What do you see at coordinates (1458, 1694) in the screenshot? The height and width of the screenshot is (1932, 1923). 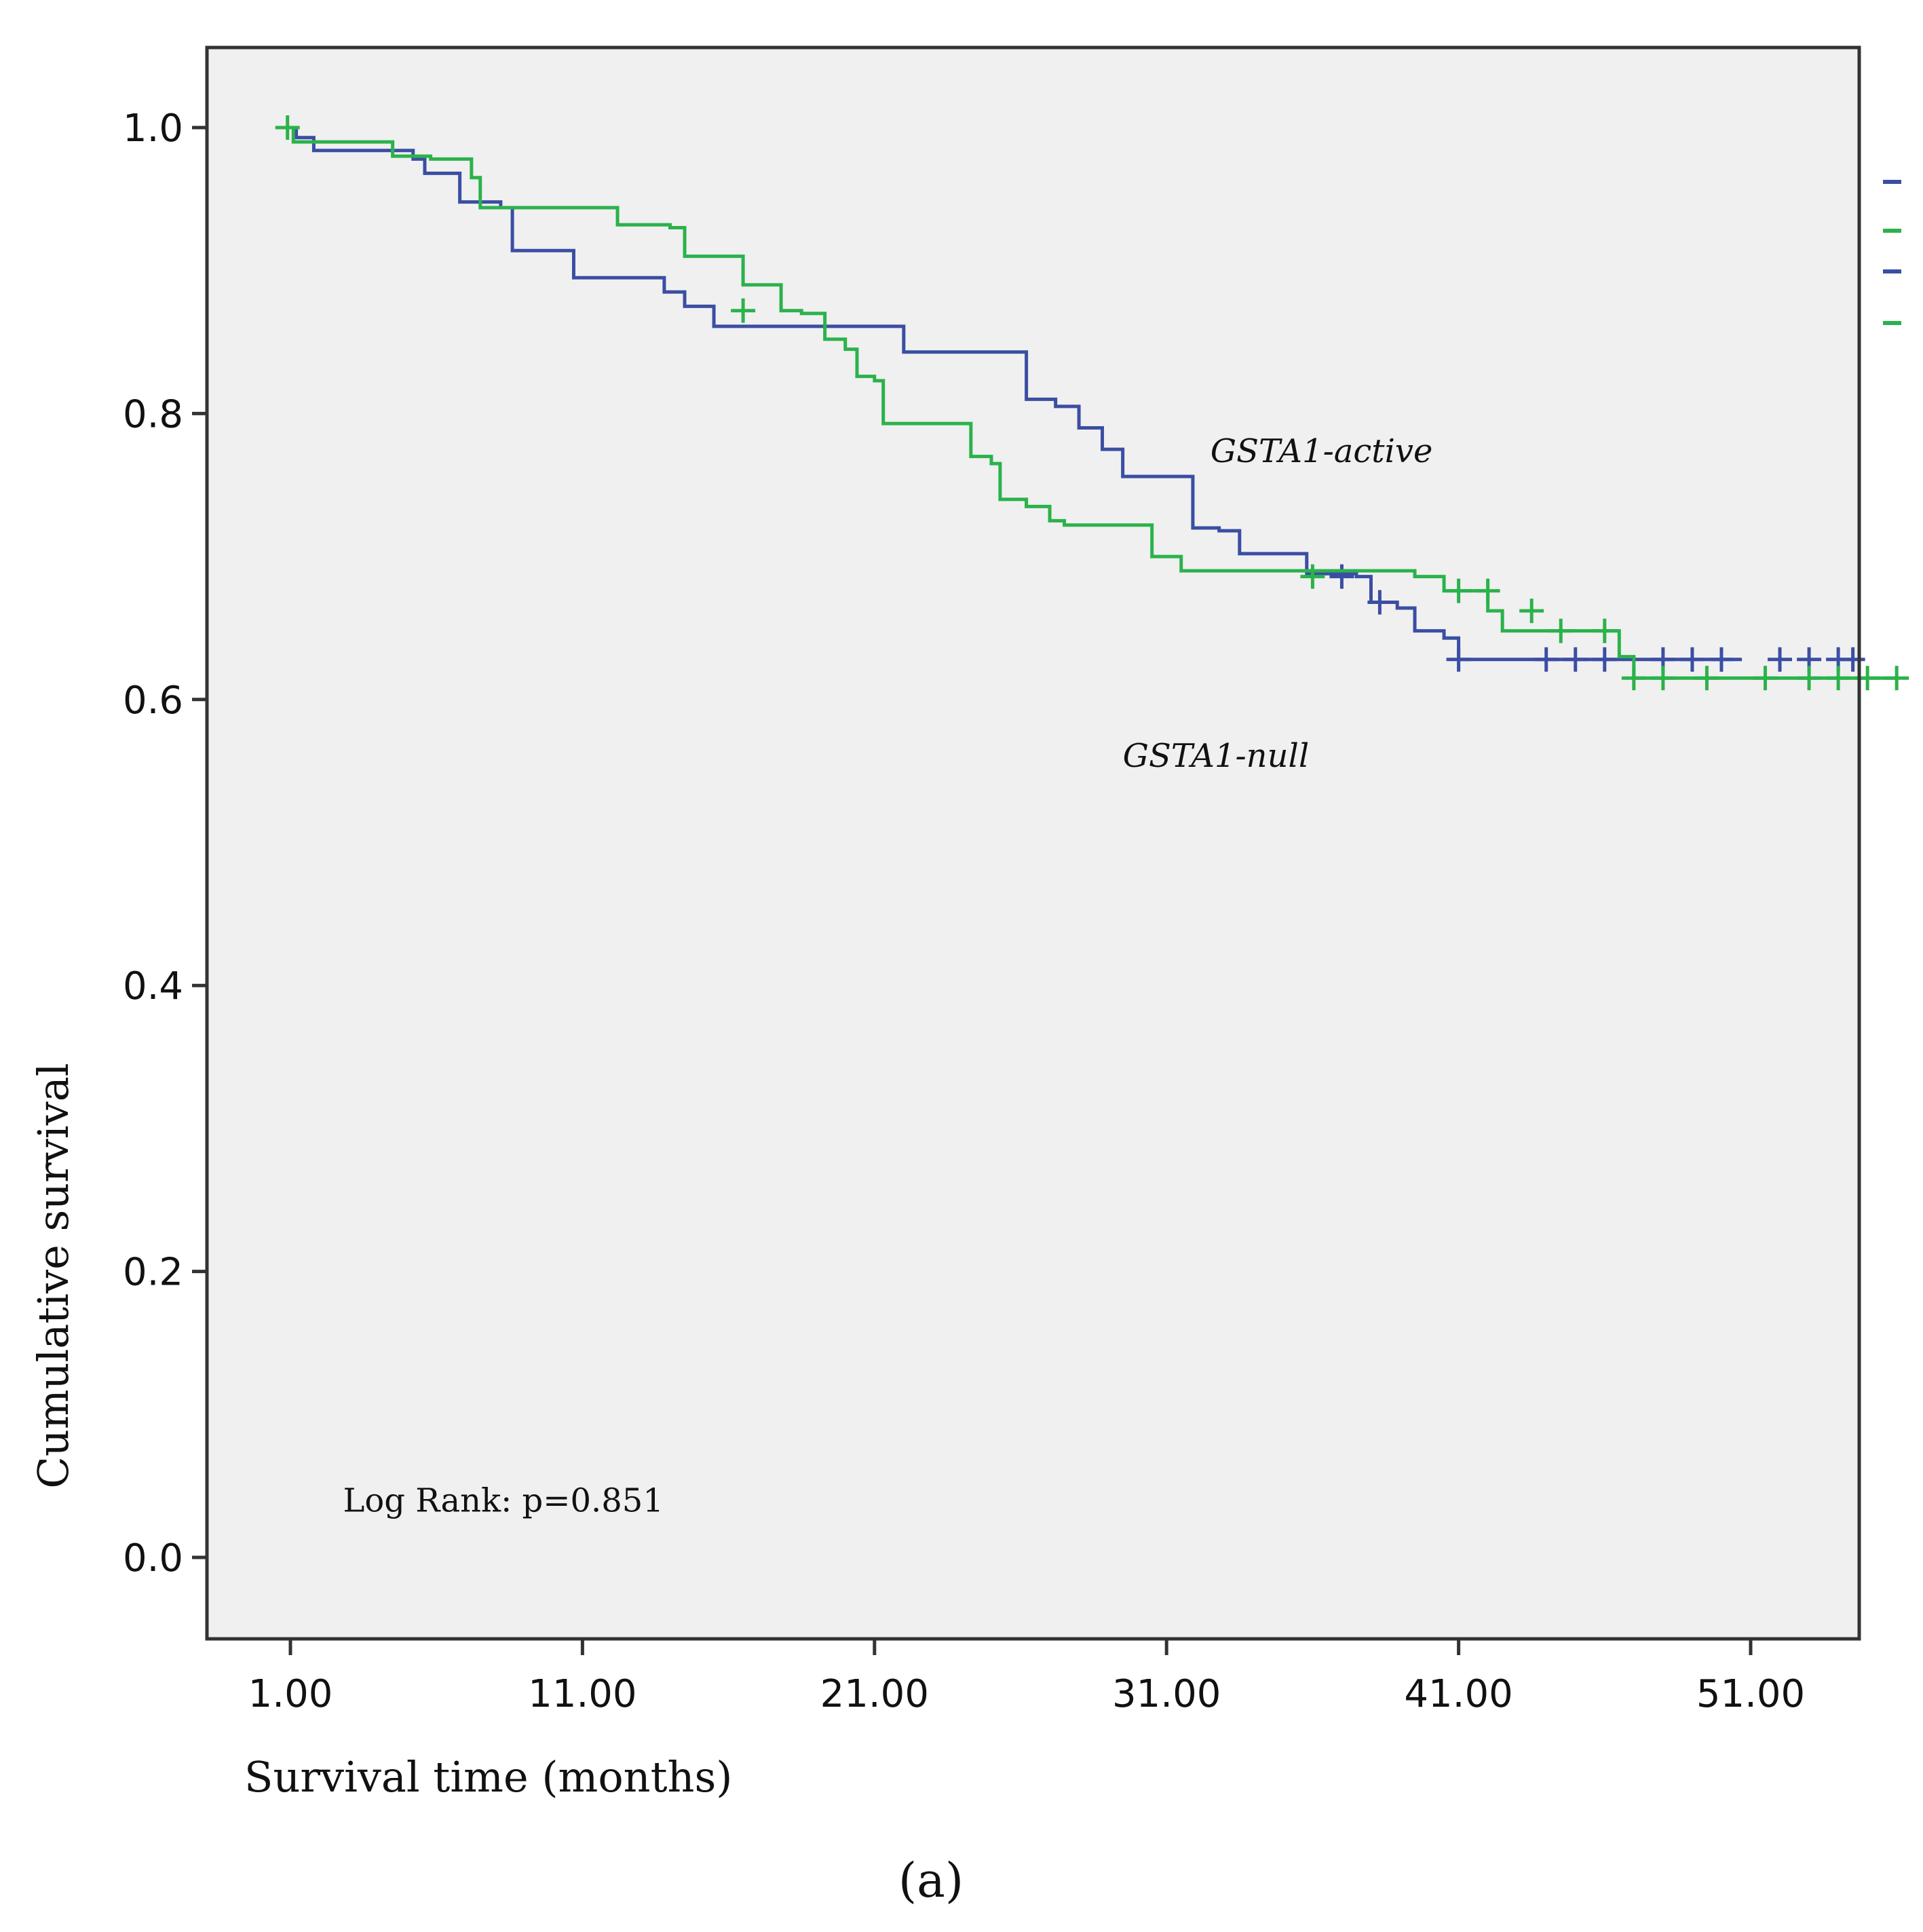 I see `x-tick-label: 41.00` at bounding box center [1458, 1694].